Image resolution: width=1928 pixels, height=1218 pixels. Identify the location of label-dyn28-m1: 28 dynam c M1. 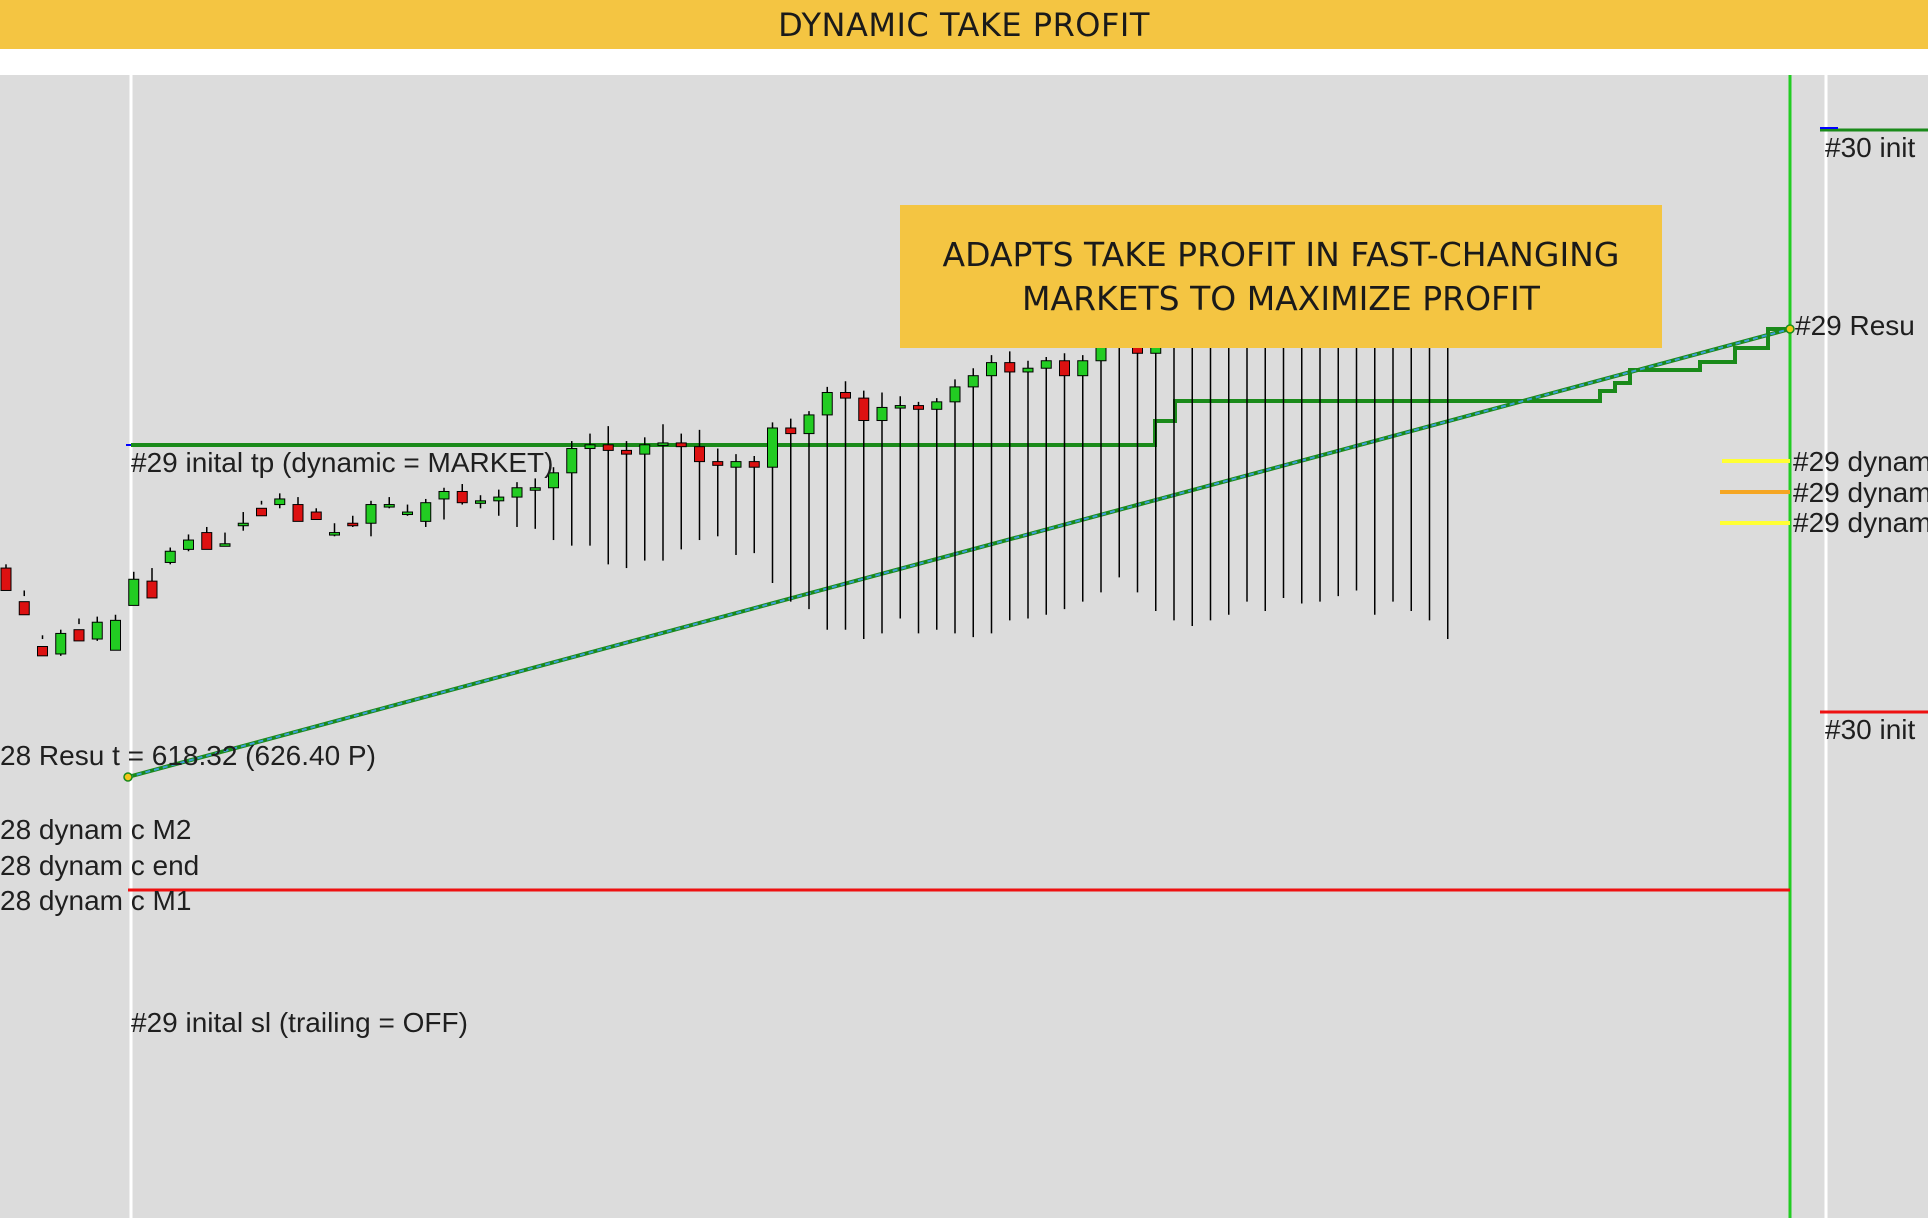
(96, 900).